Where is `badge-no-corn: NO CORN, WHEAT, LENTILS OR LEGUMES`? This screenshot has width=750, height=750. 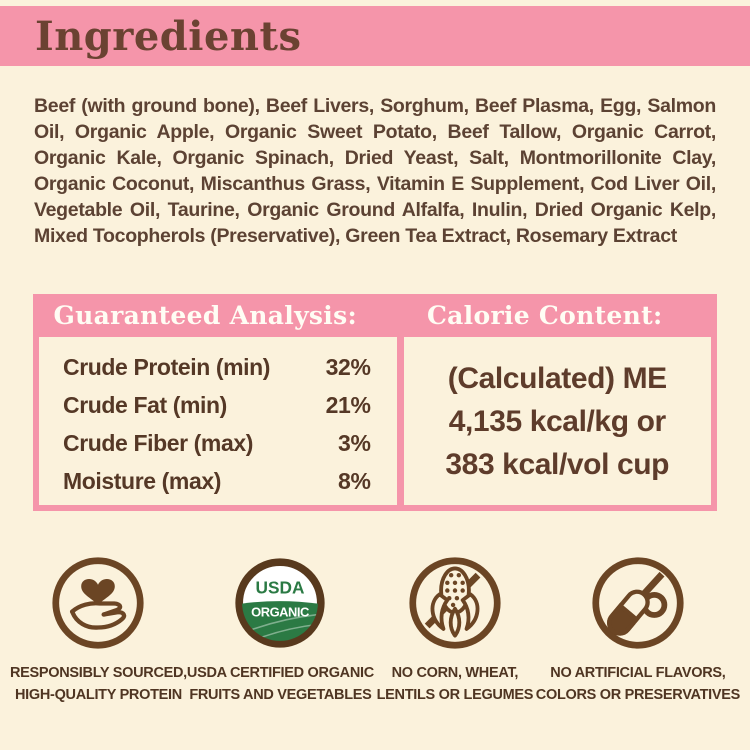
badge-no-corn: NO CORN, WHEAT, LENTILS OR LEGUMES is located at coordinates (455, 630).